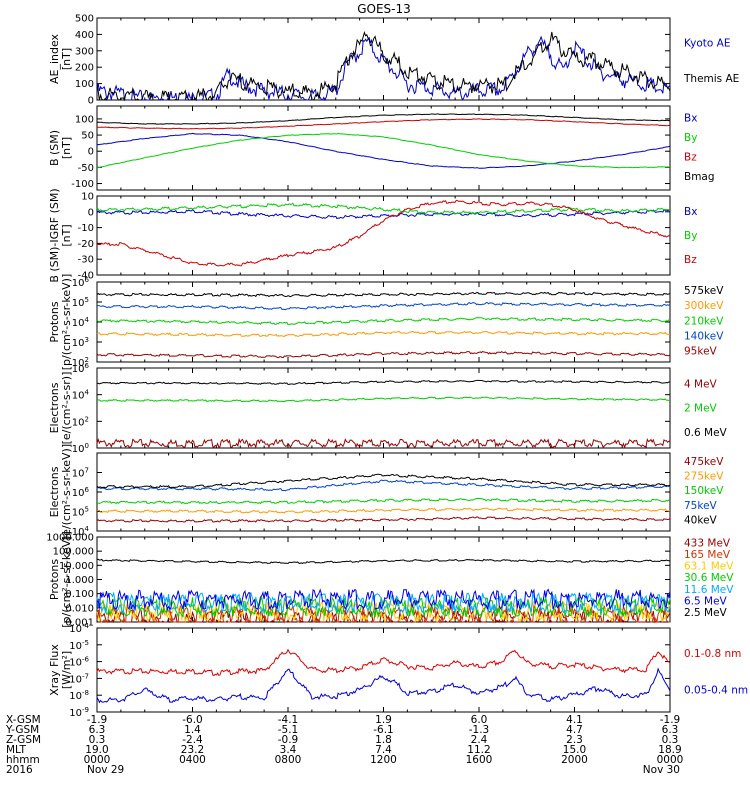 The height and width of the screenshot is (800, 750). Describe the element at coordinates (384, 306) in the screenshot. I see `series-line-140keV` at that location.